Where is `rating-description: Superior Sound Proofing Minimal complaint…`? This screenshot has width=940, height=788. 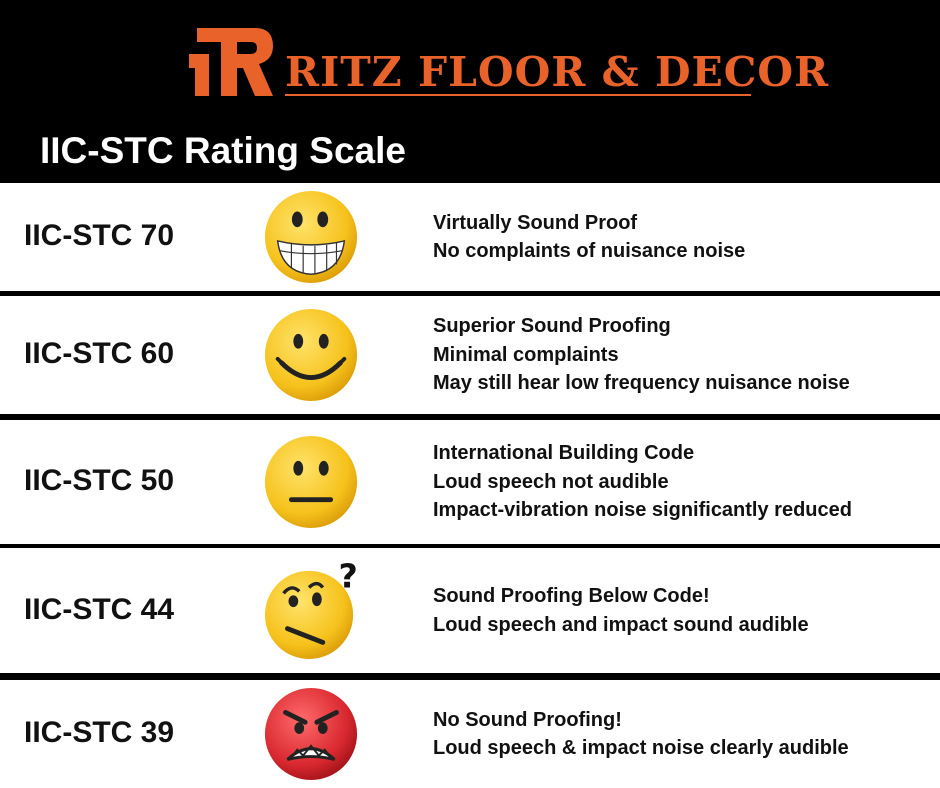
rating-description: Superior Sound Proofing Minimal complaint… is located at coordinates (683, 355).